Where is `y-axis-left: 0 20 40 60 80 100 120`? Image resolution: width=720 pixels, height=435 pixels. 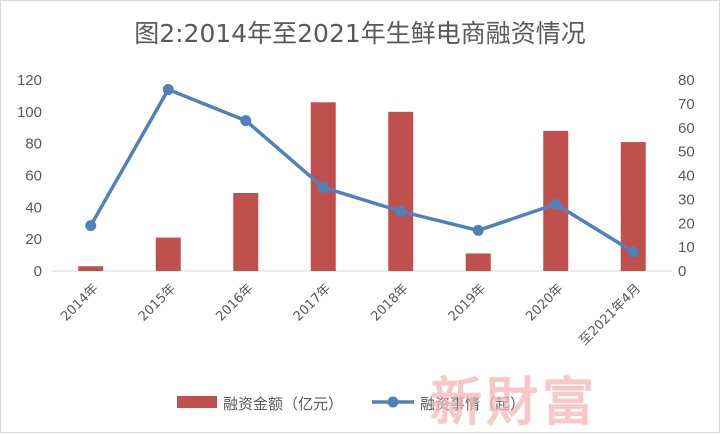 y-axis-left: 0 20 40 60 80 100 120 is located at coordinates (29, 176).